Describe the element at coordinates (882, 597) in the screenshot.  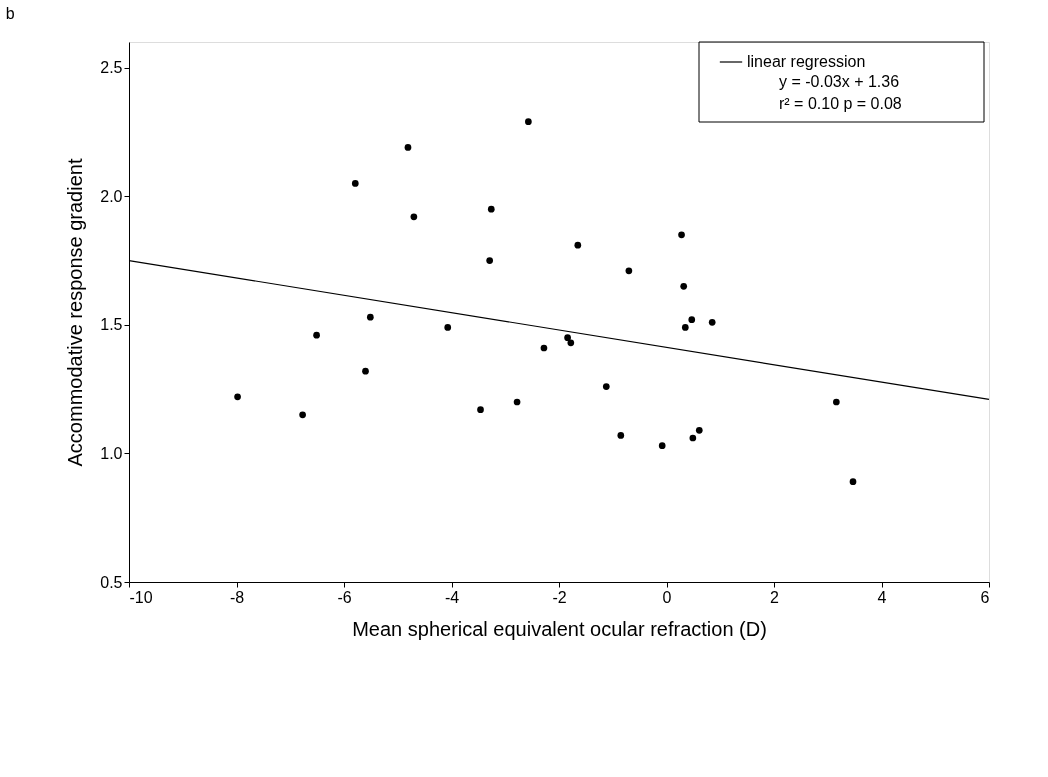
I see `x-tick-label: 4` at that location.